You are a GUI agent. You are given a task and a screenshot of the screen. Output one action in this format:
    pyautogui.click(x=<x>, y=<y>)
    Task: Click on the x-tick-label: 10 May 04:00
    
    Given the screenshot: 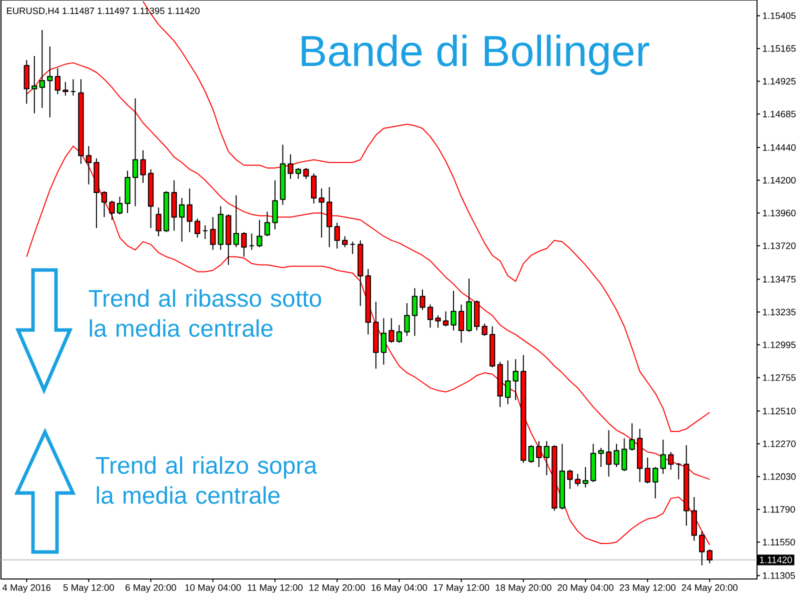 What is the action you would take?
    pyautogui.click(x=213, y=588)
    